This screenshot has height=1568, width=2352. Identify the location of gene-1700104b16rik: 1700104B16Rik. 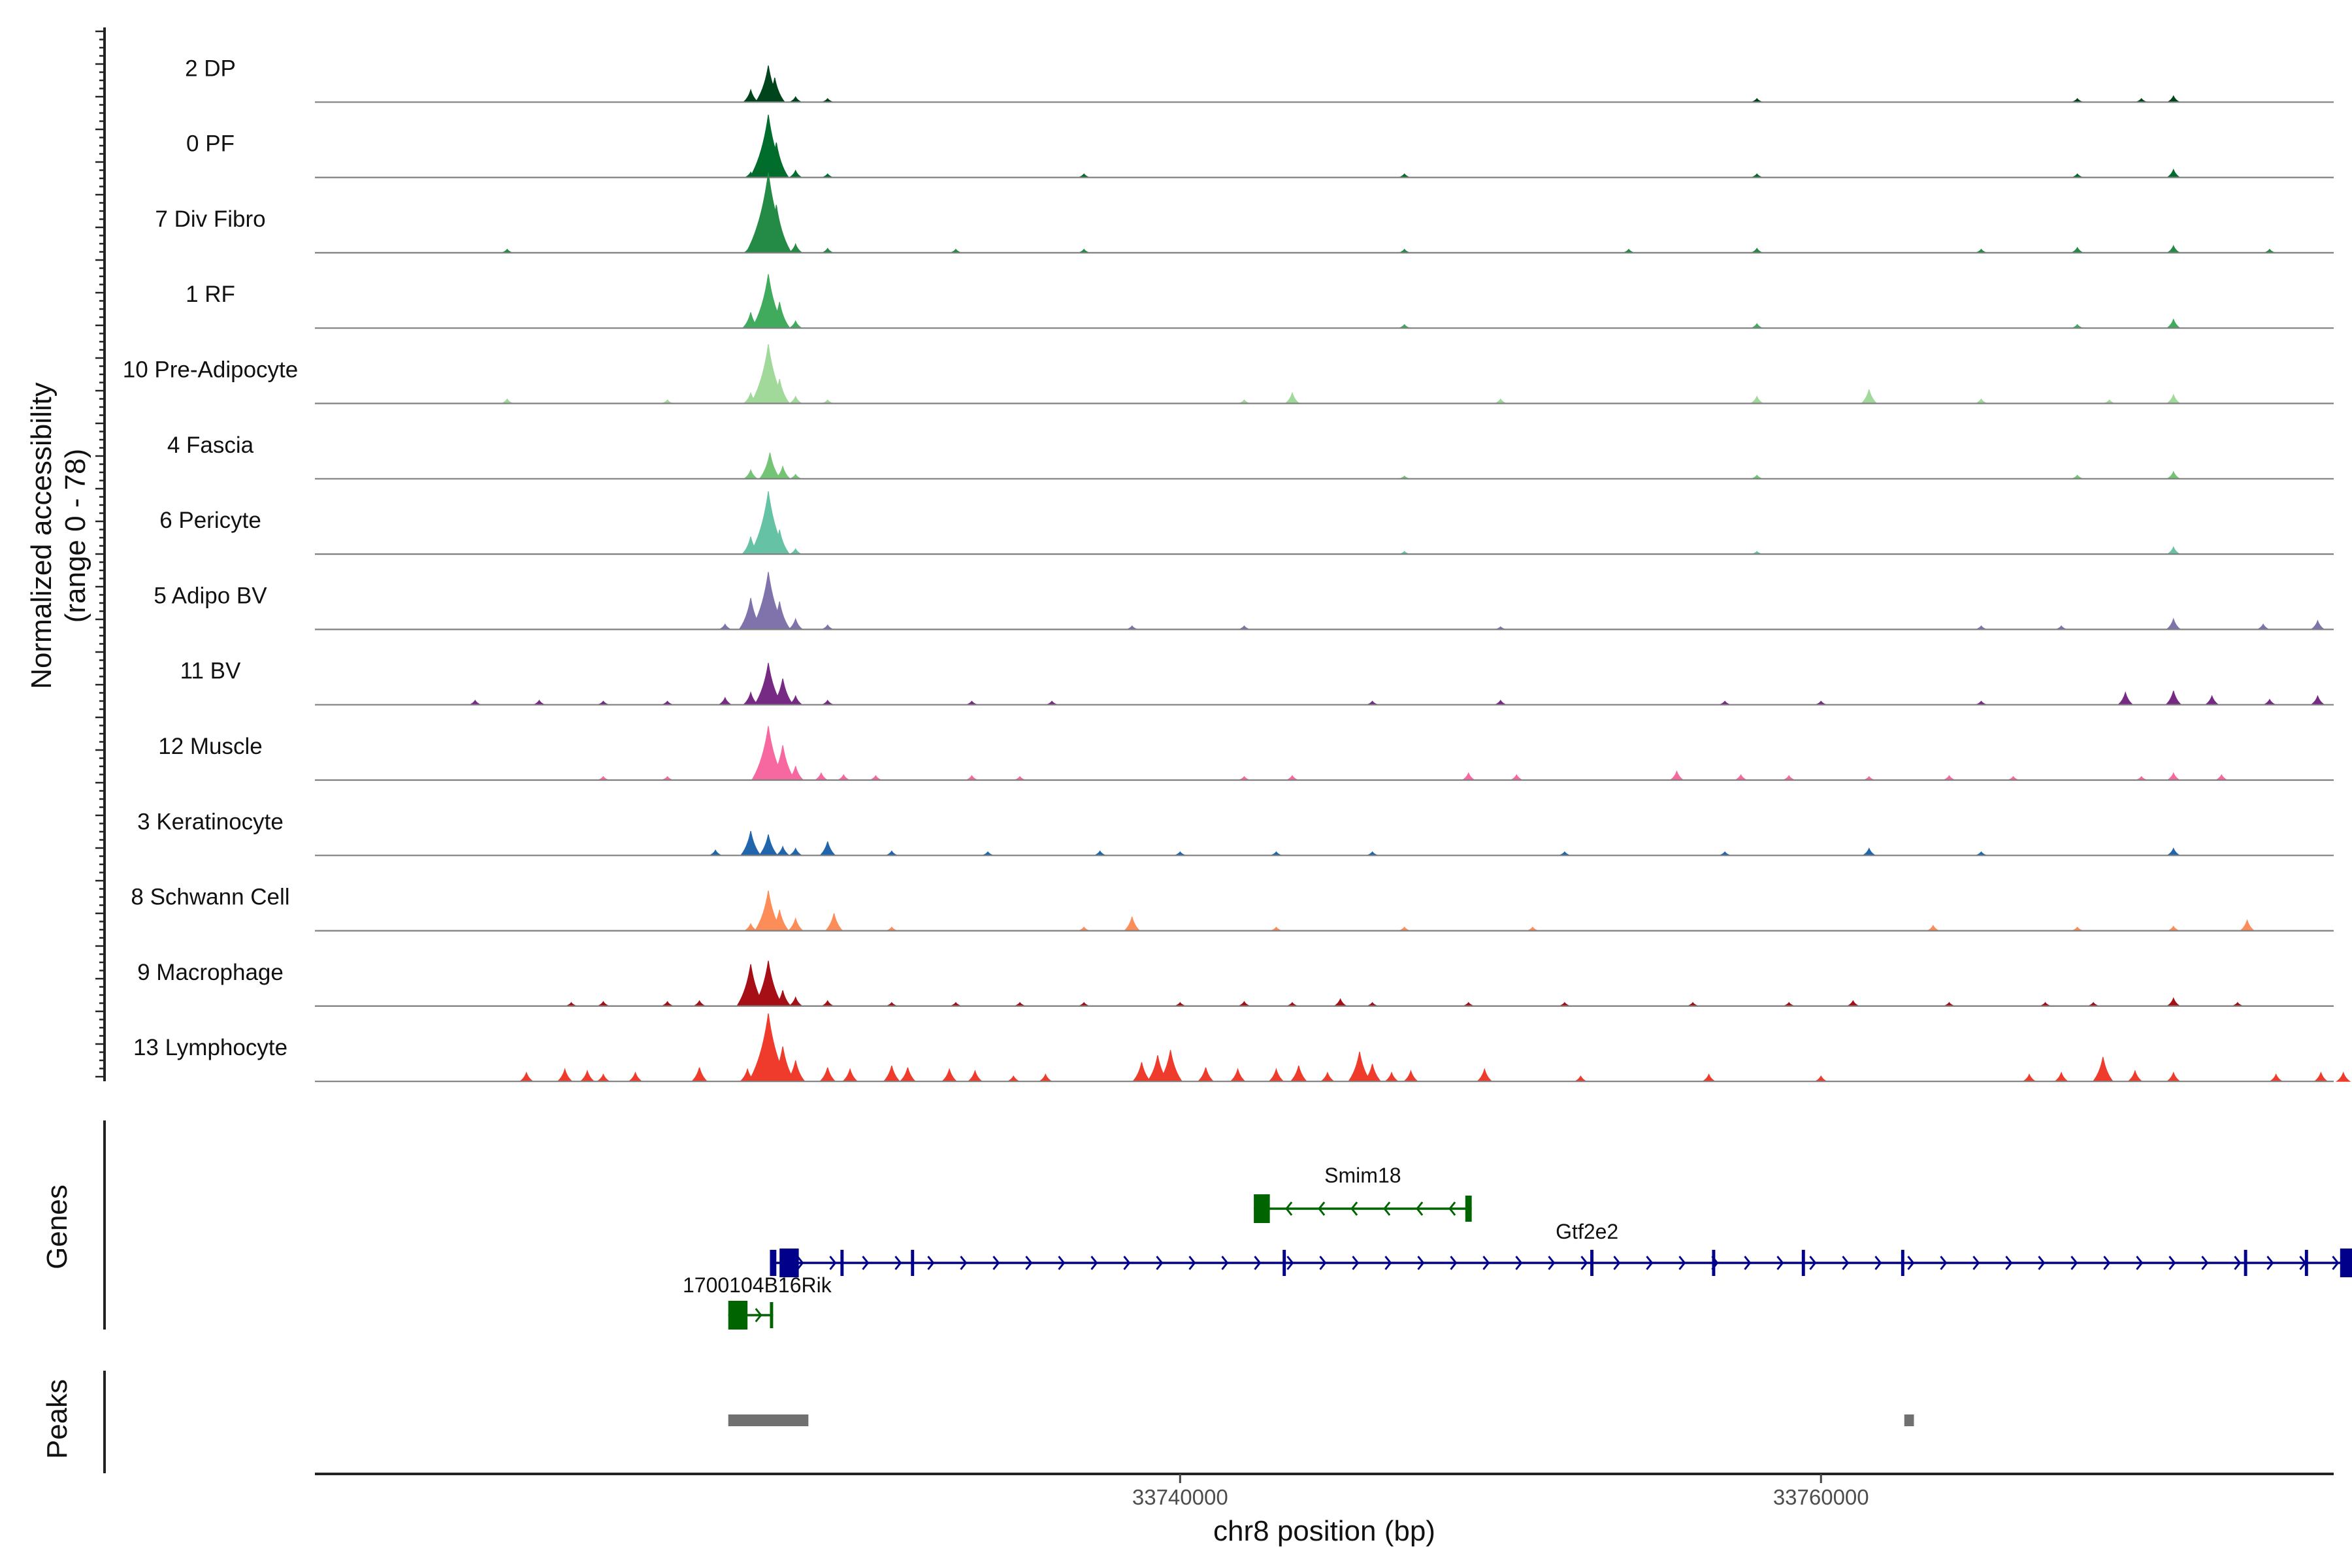
(757, 1301).